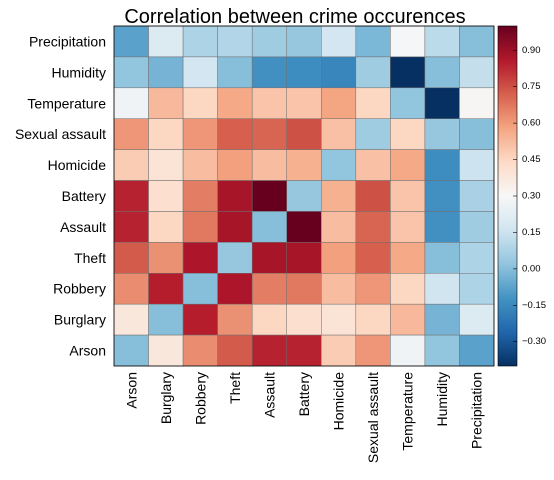 Image resolution: width=554 pixels, height=480 pixels. I want to click on column-label: Assault, so click(269, 395).